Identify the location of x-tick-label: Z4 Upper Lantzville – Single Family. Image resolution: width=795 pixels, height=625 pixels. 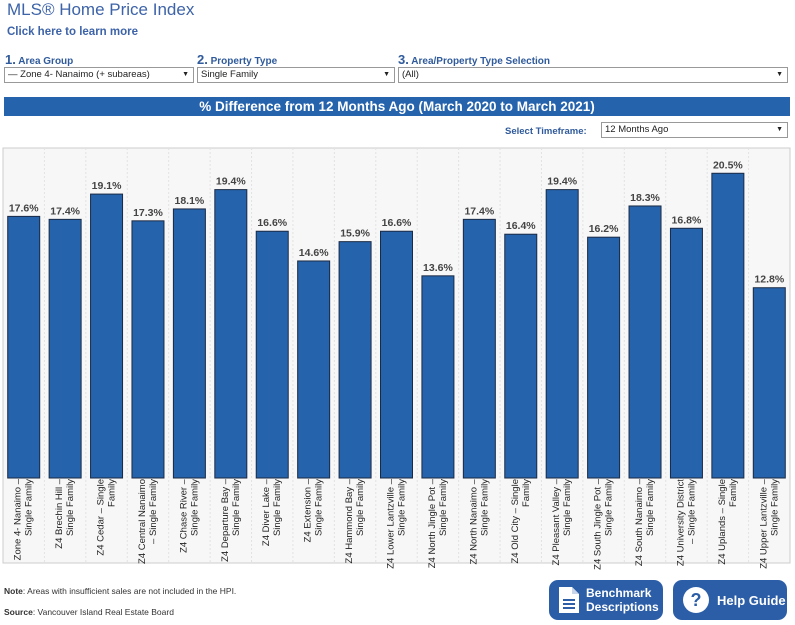
(769, 524).